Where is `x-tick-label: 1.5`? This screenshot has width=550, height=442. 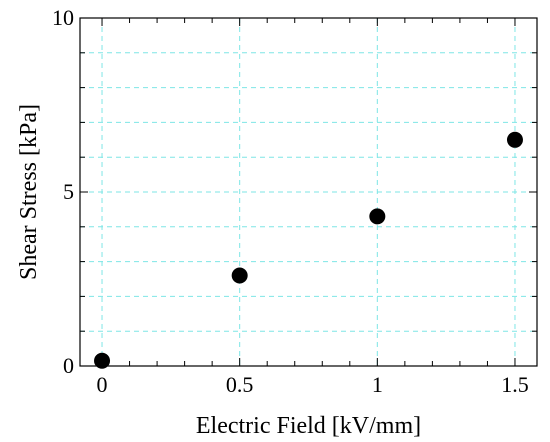 x-tick-label: 1.5 is located at coordinates (515, 384).